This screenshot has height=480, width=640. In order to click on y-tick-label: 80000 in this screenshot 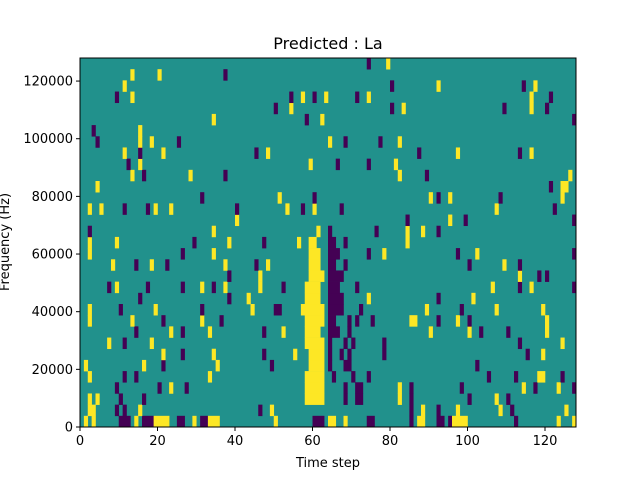, I will do `click(52, 197)`.